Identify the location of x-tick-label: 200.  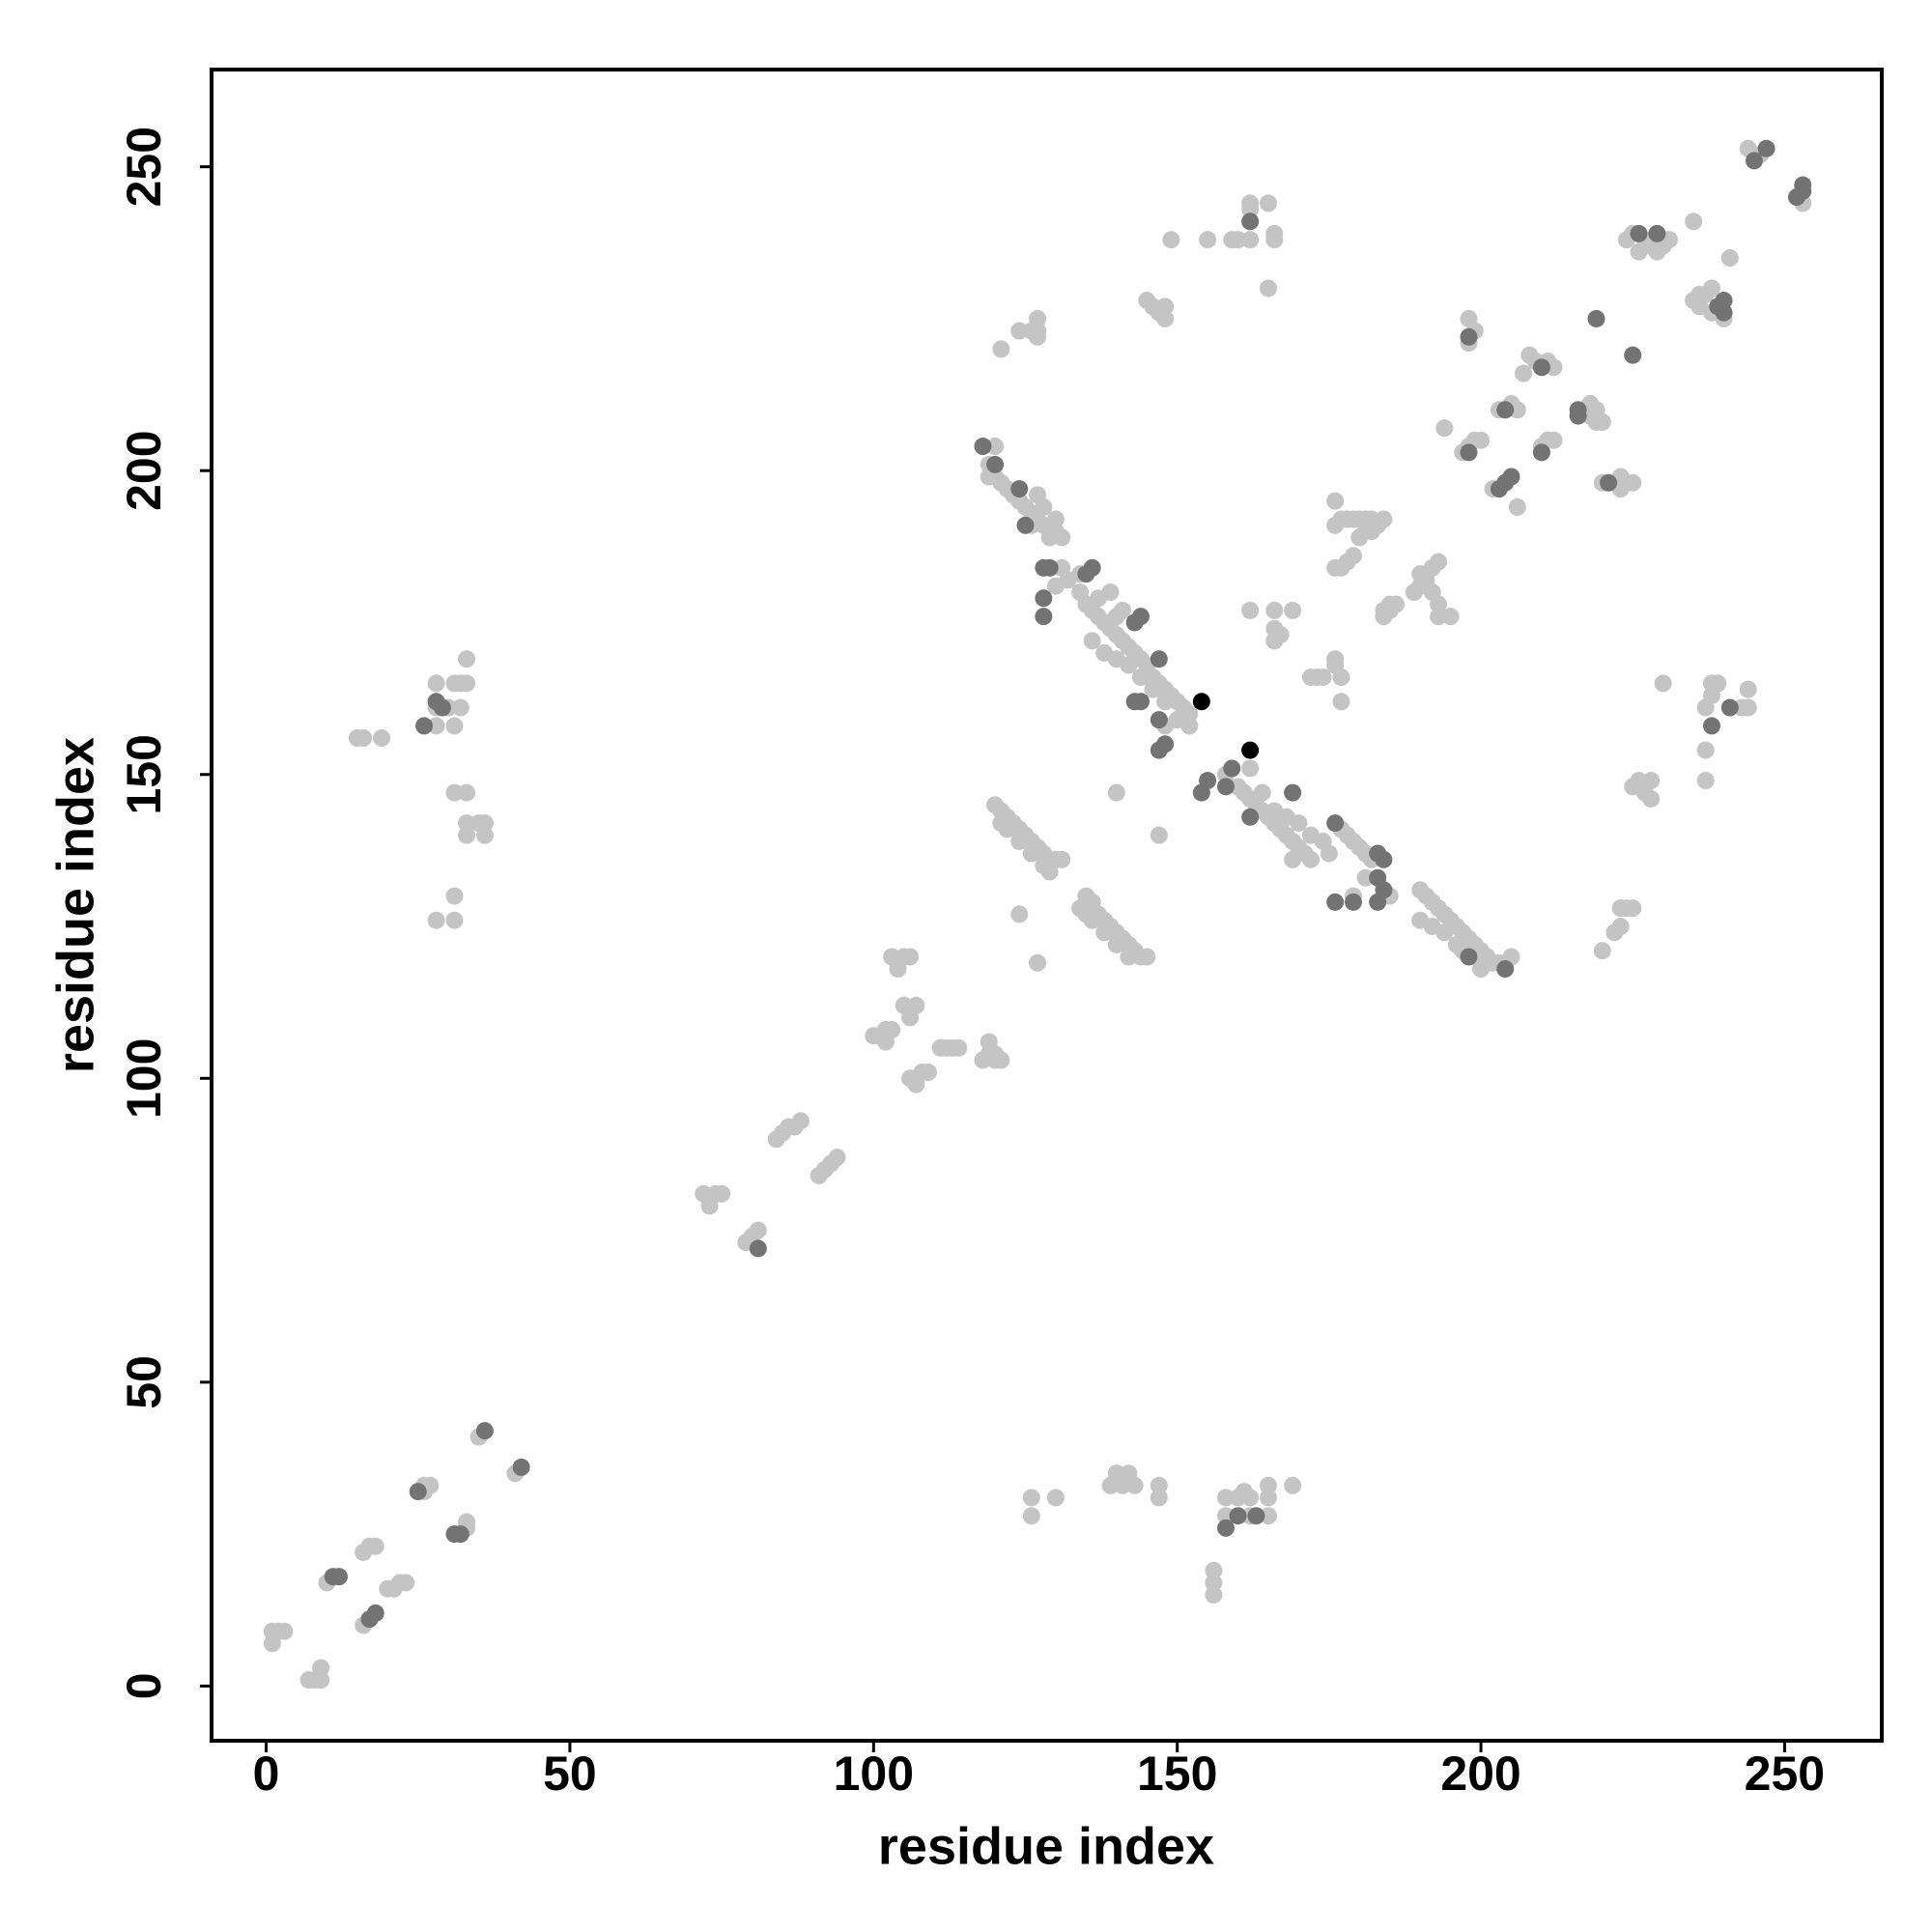
(1480, 1774).